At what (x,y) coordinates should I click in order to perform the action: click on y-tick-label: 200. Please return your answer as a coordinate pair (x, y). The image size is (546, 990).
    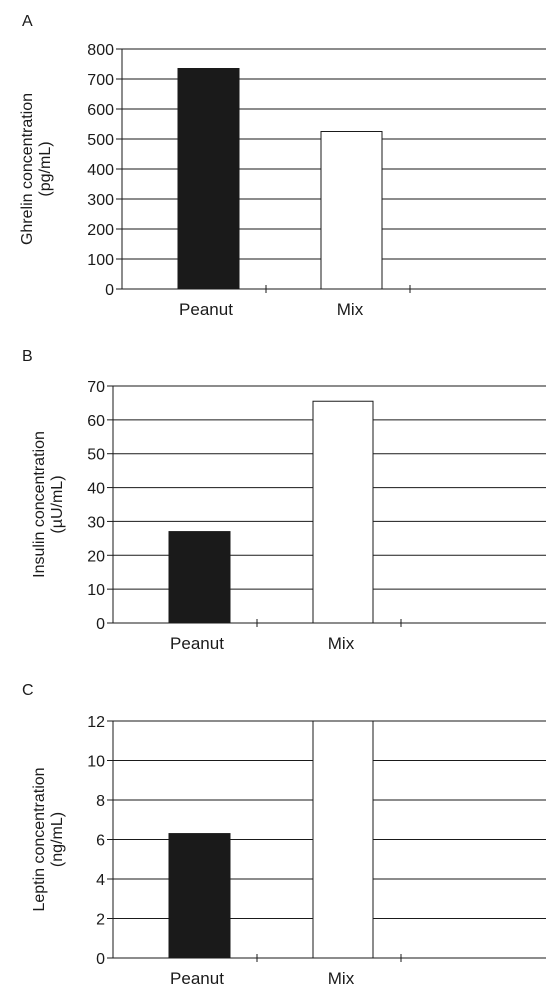
    Looking at the image, I should click on (100, 230).